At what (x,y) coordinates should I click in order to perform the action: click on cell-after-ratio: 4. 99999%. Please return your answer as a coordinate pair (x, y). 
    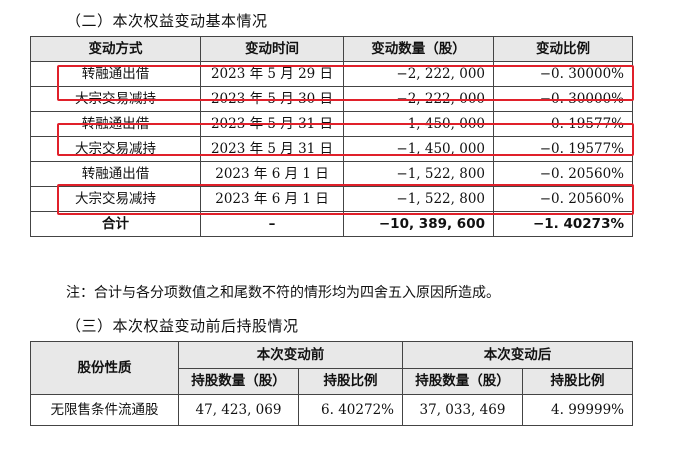
    Looking at the image, I should click on (577, 410).